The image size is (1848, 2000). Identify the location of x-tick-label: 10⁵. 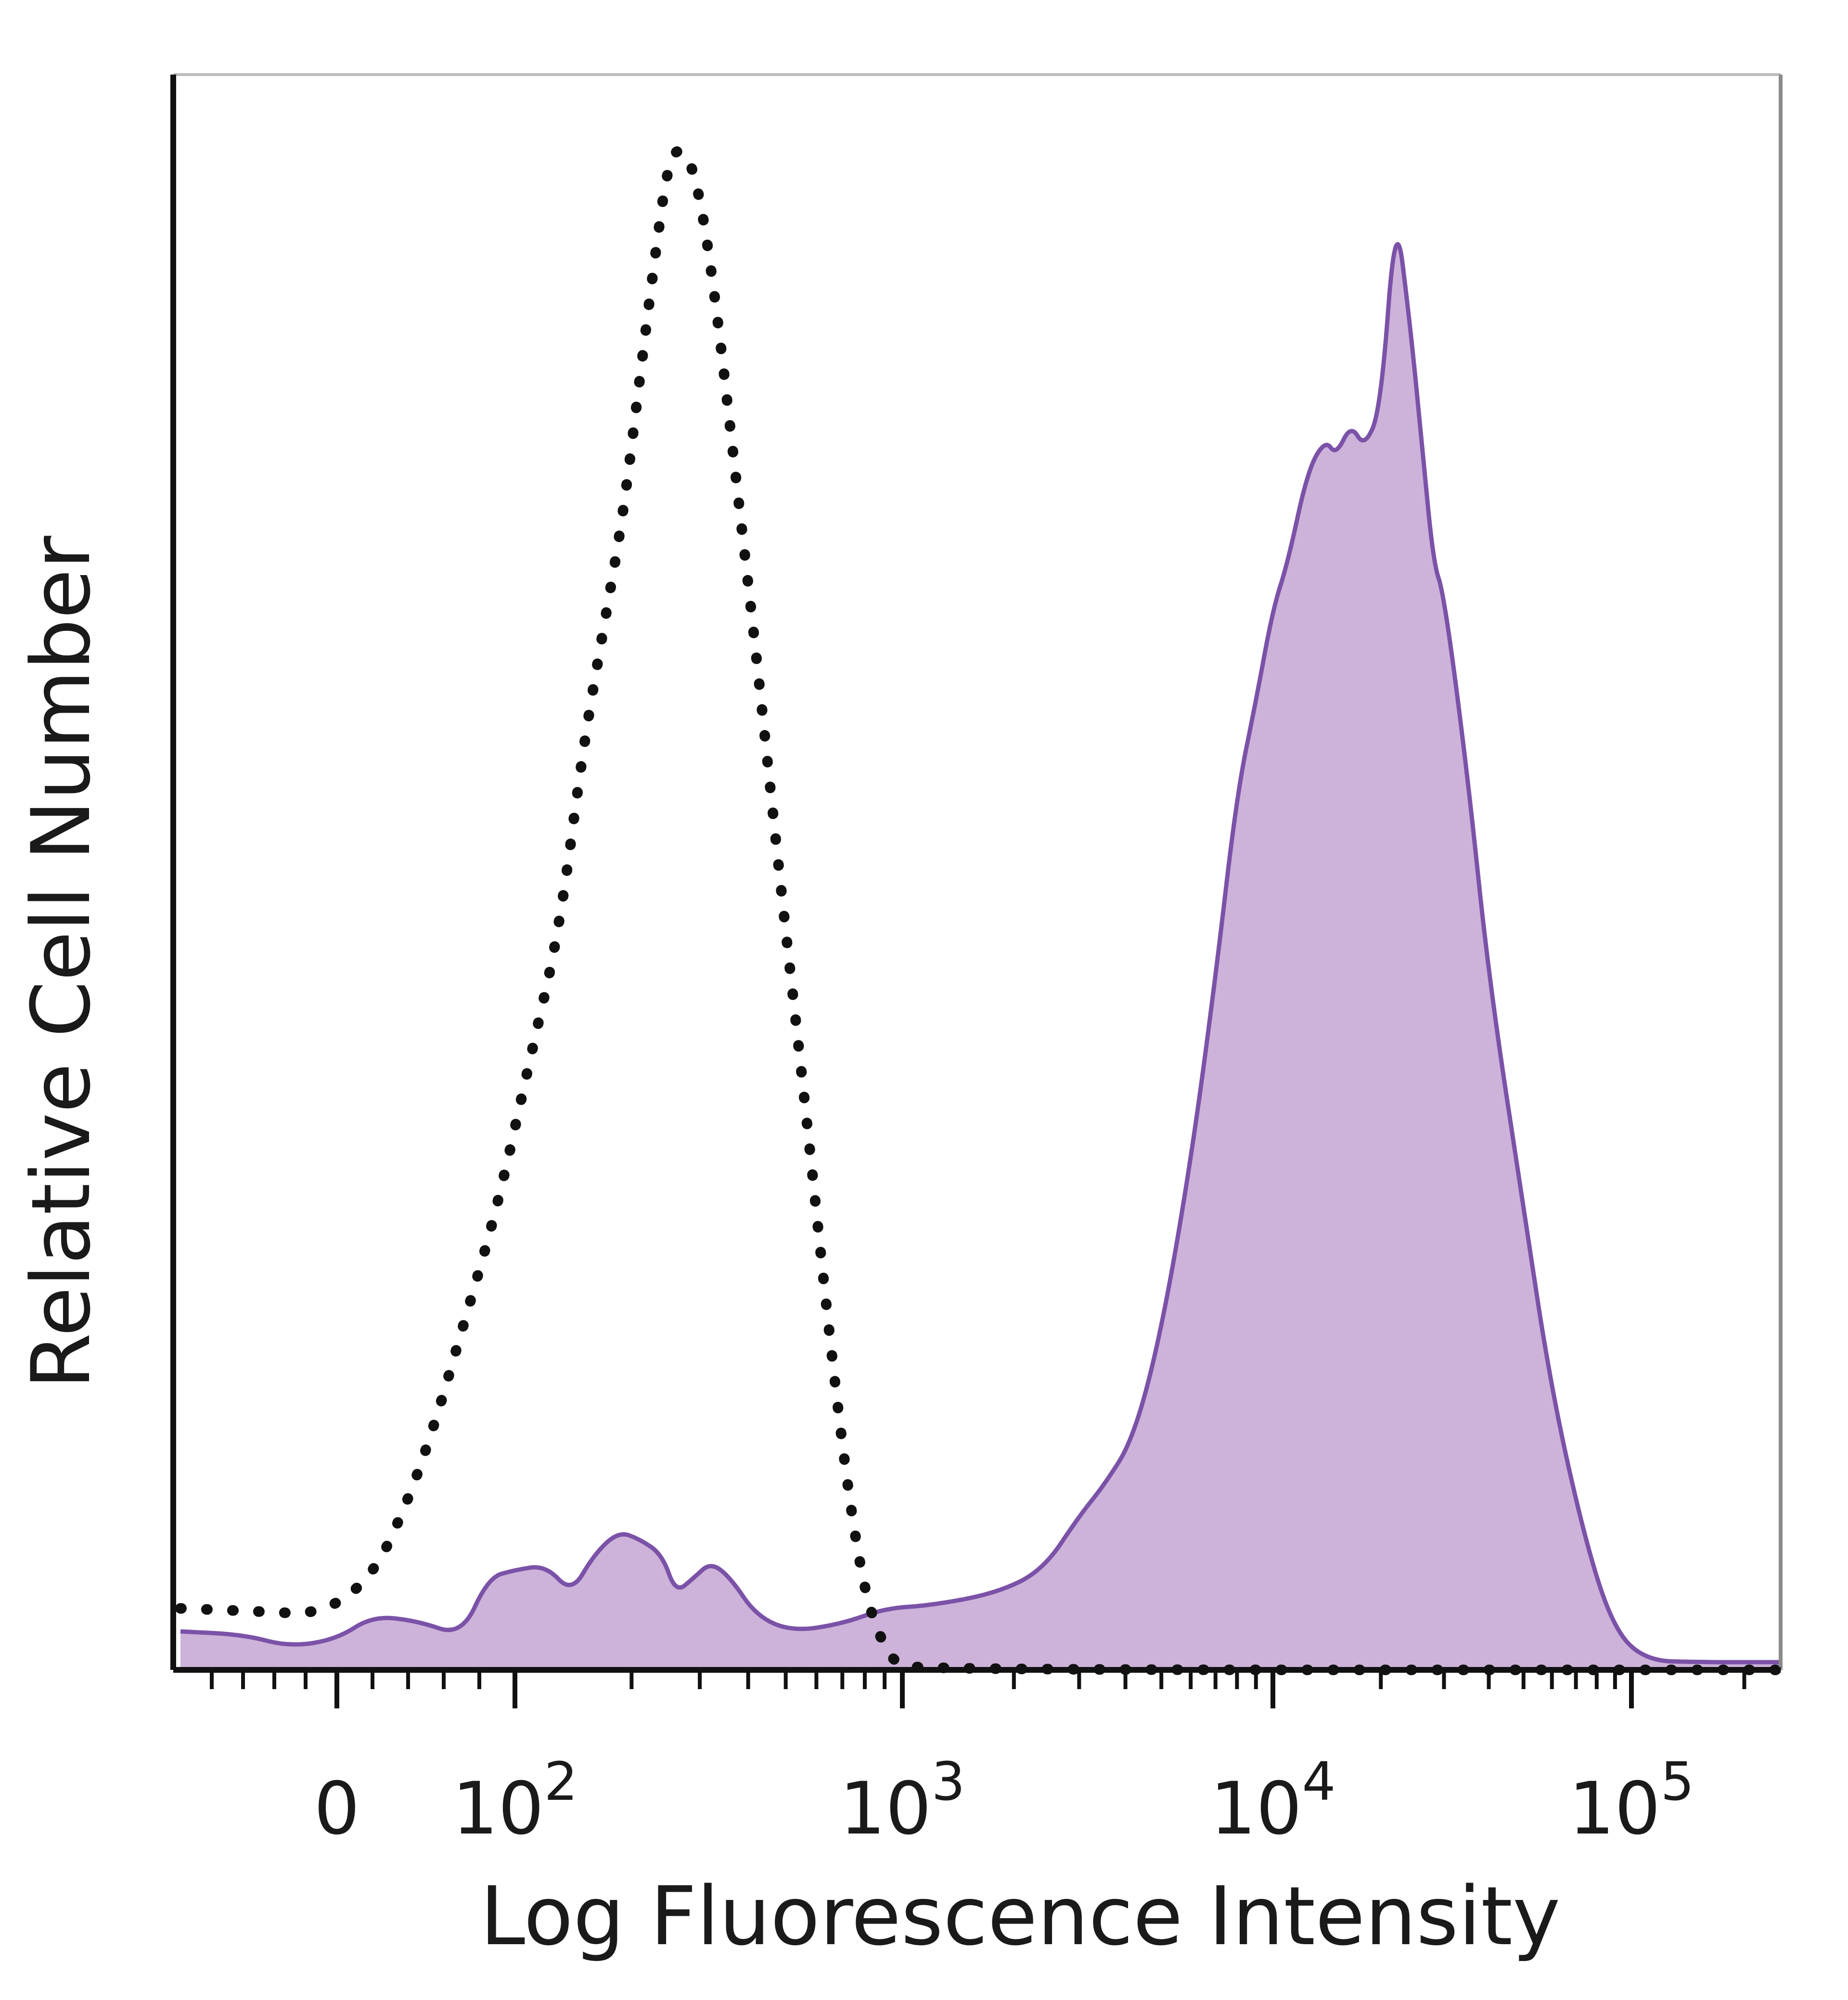
(1631, 1801).